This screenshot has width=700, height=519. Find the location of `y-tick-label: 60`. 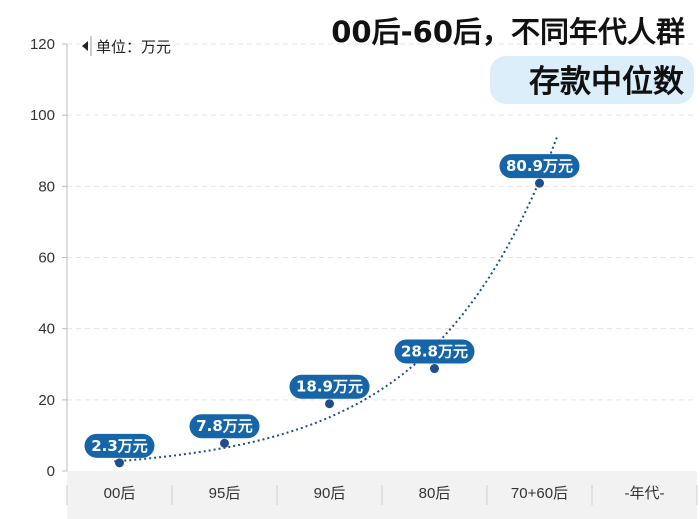

y-tick-label: 60 is located at coordinates (46, 258).